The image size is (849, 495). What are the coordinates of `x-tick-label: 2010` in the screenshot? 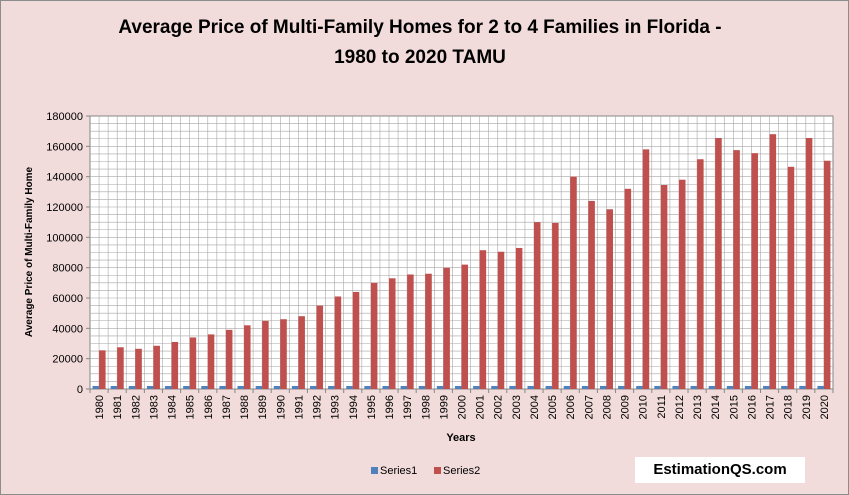 It's located at (644, 407).